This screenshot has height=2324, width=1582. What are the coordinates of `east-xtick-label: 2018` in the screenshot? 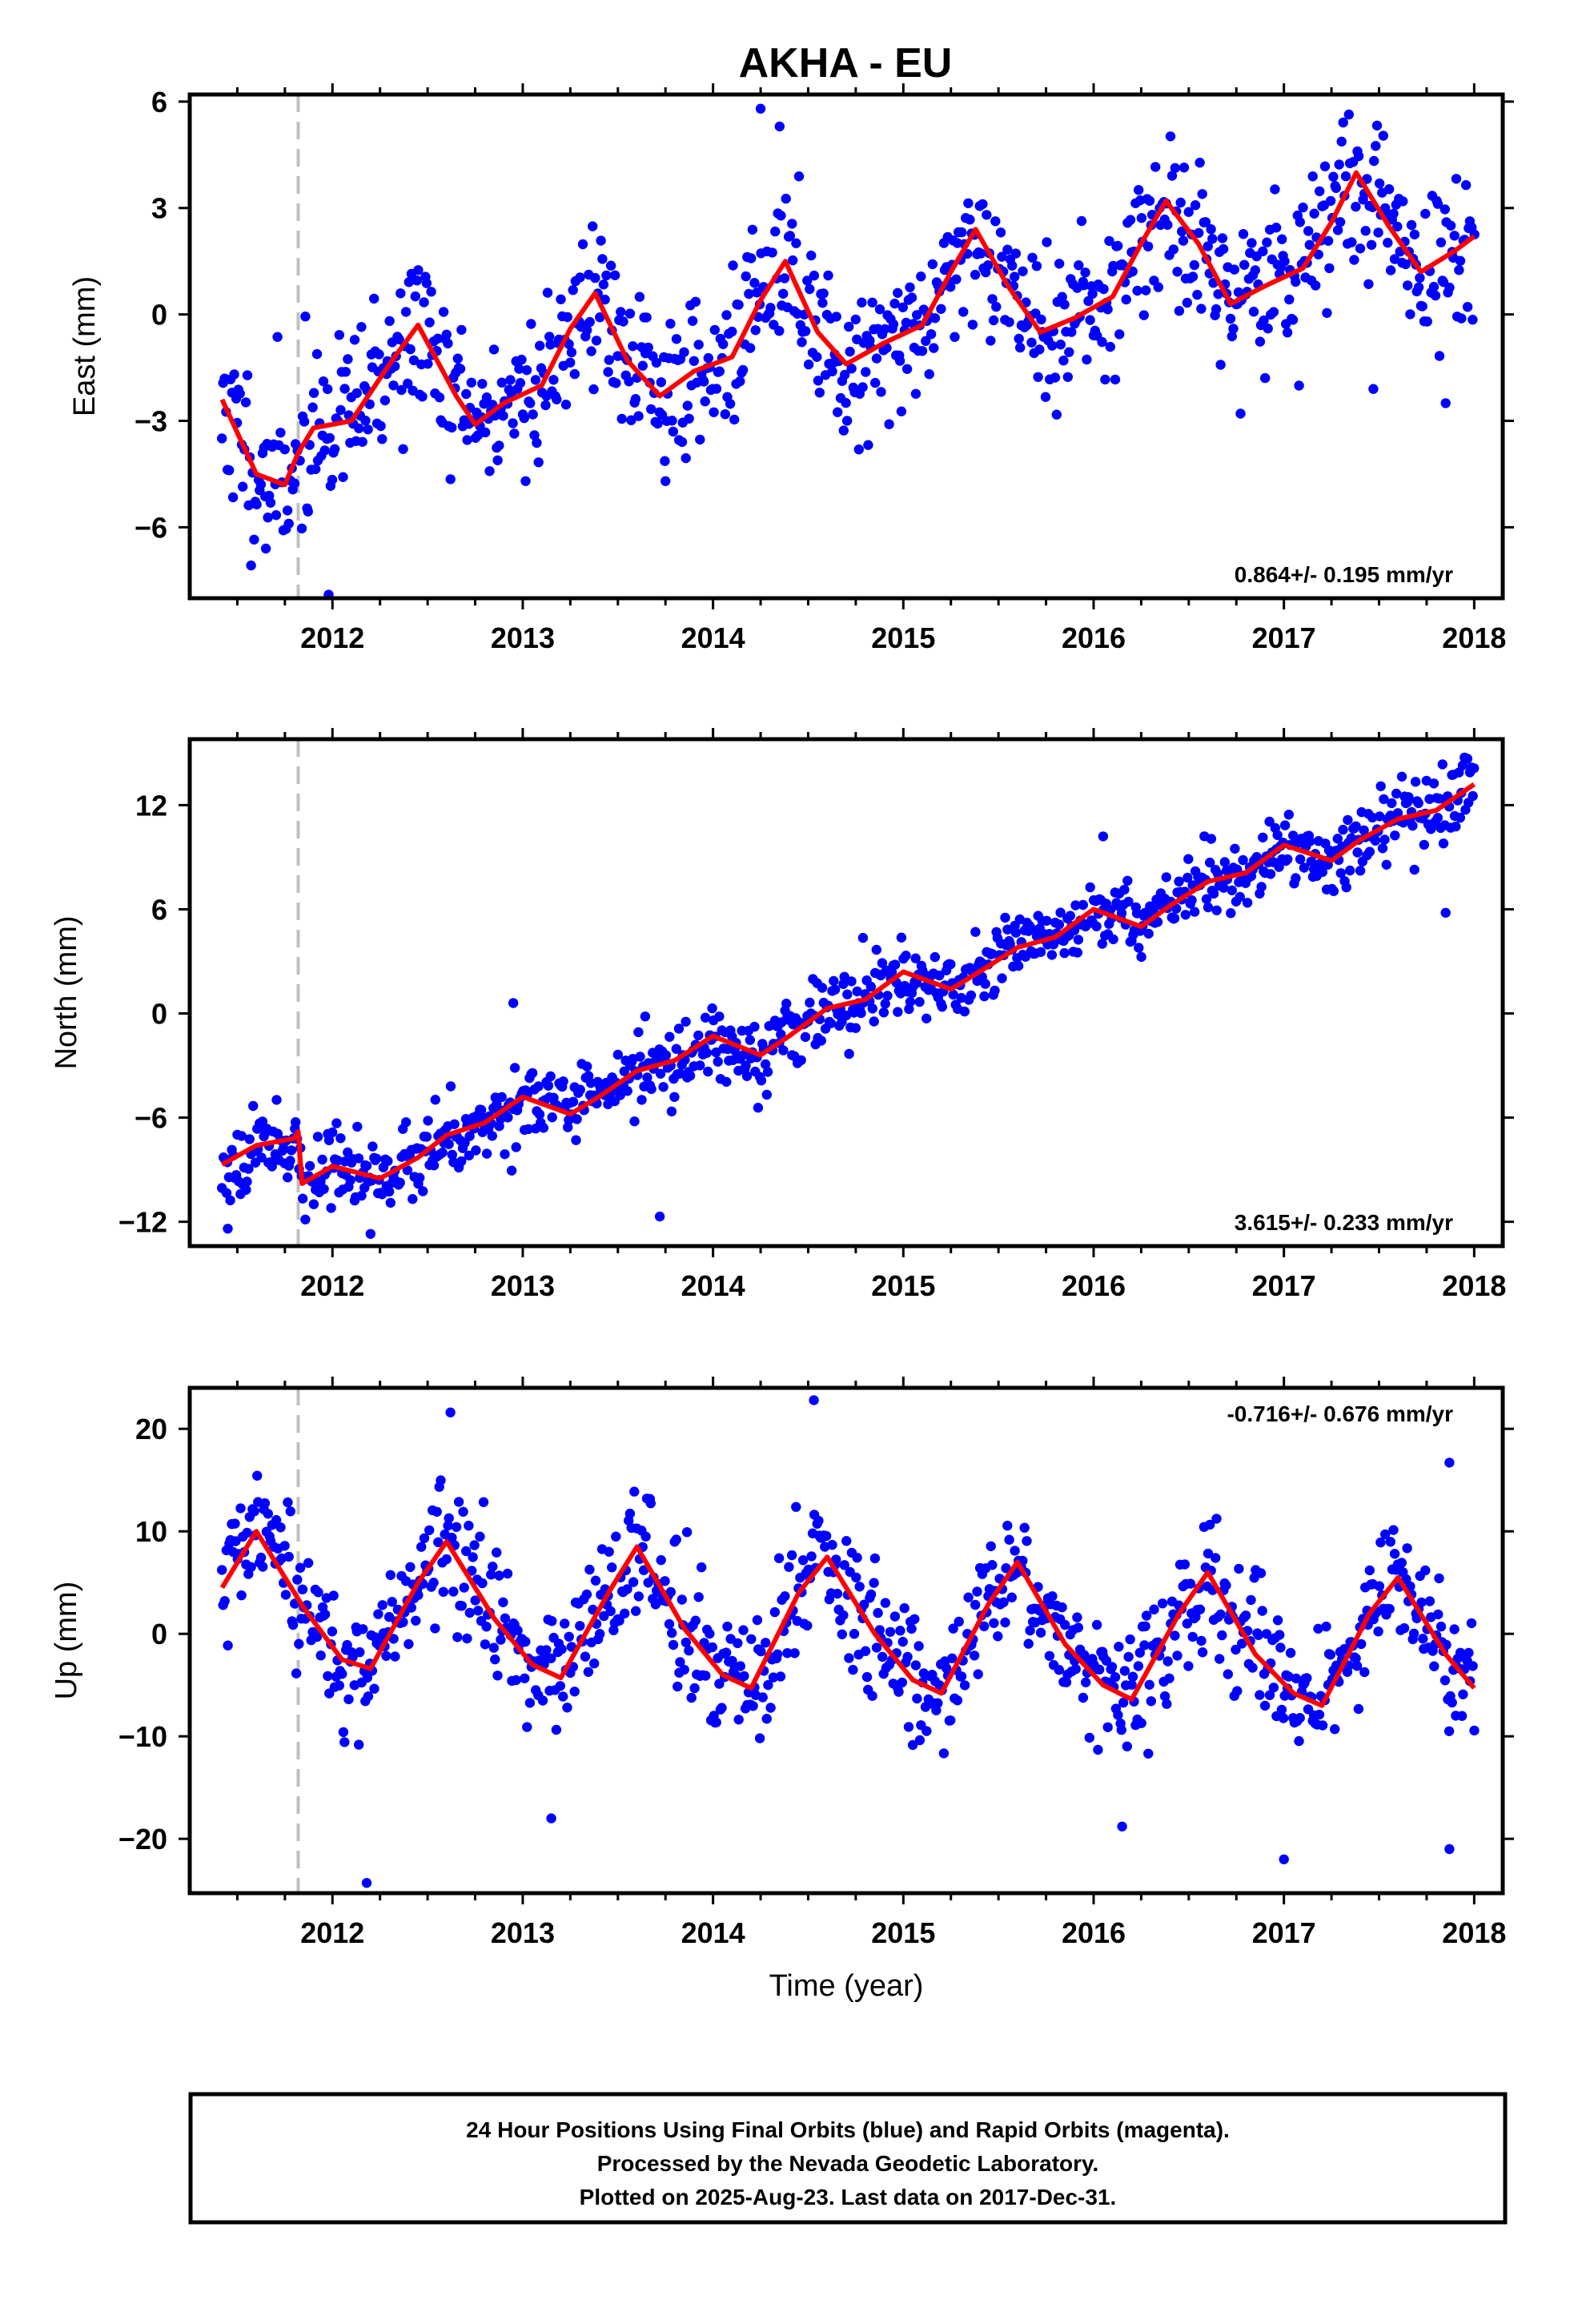 It's located at (1474, 637).